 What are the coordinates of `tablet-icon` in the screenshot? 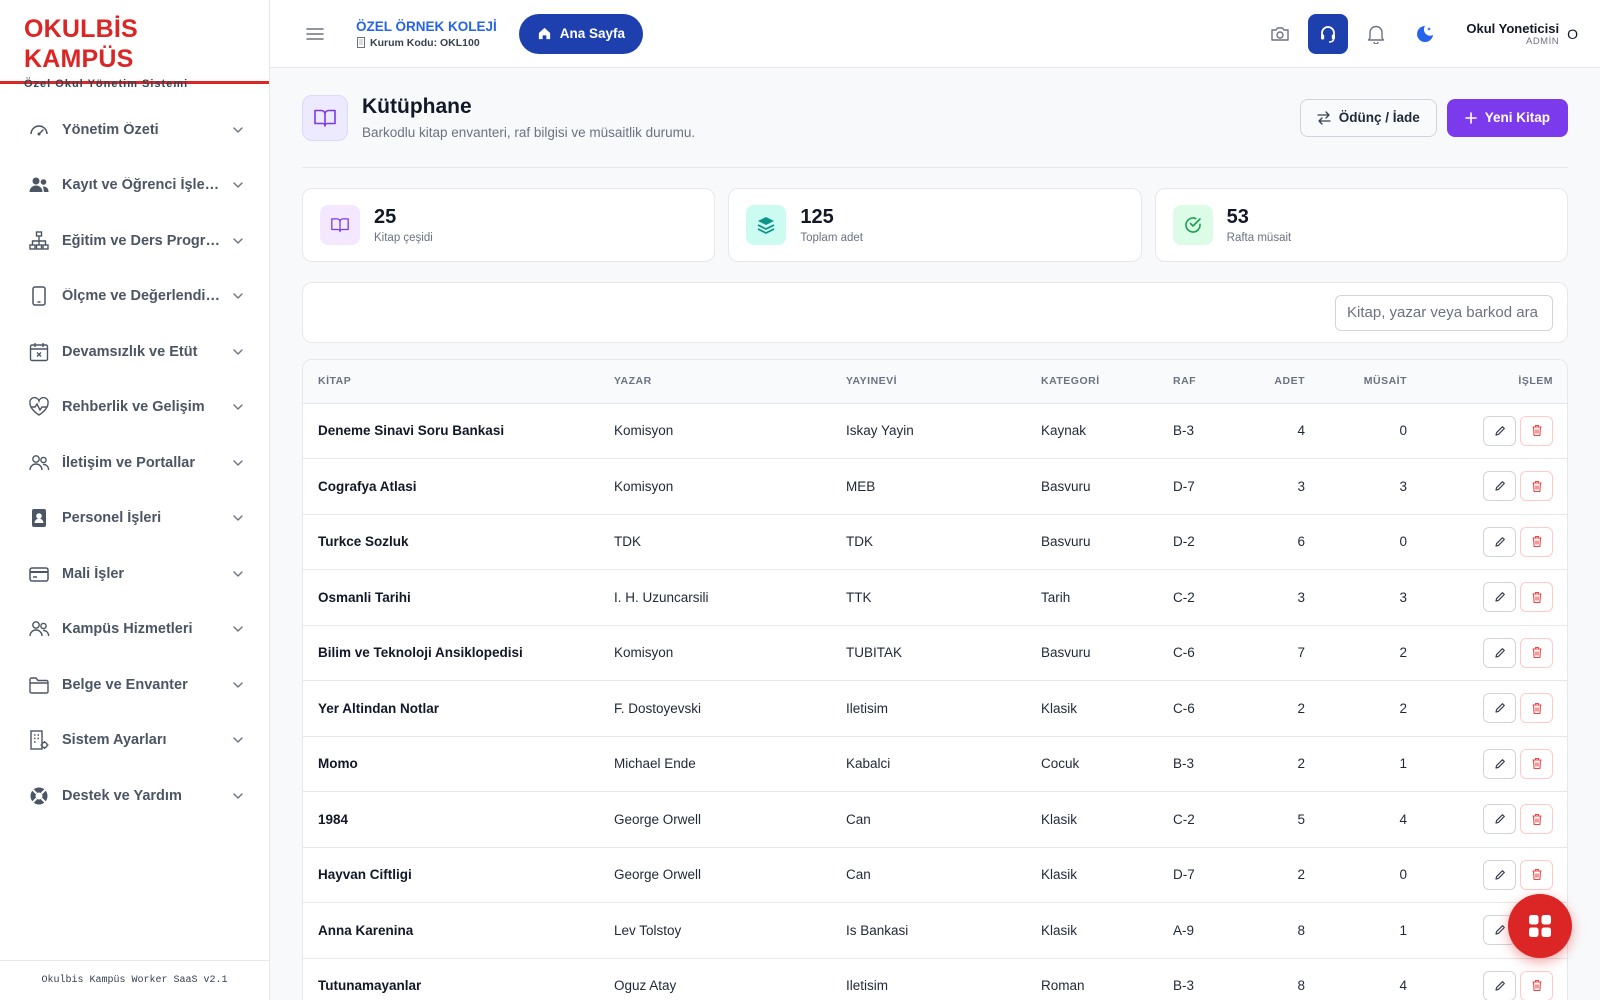 It's located at (39, 296).